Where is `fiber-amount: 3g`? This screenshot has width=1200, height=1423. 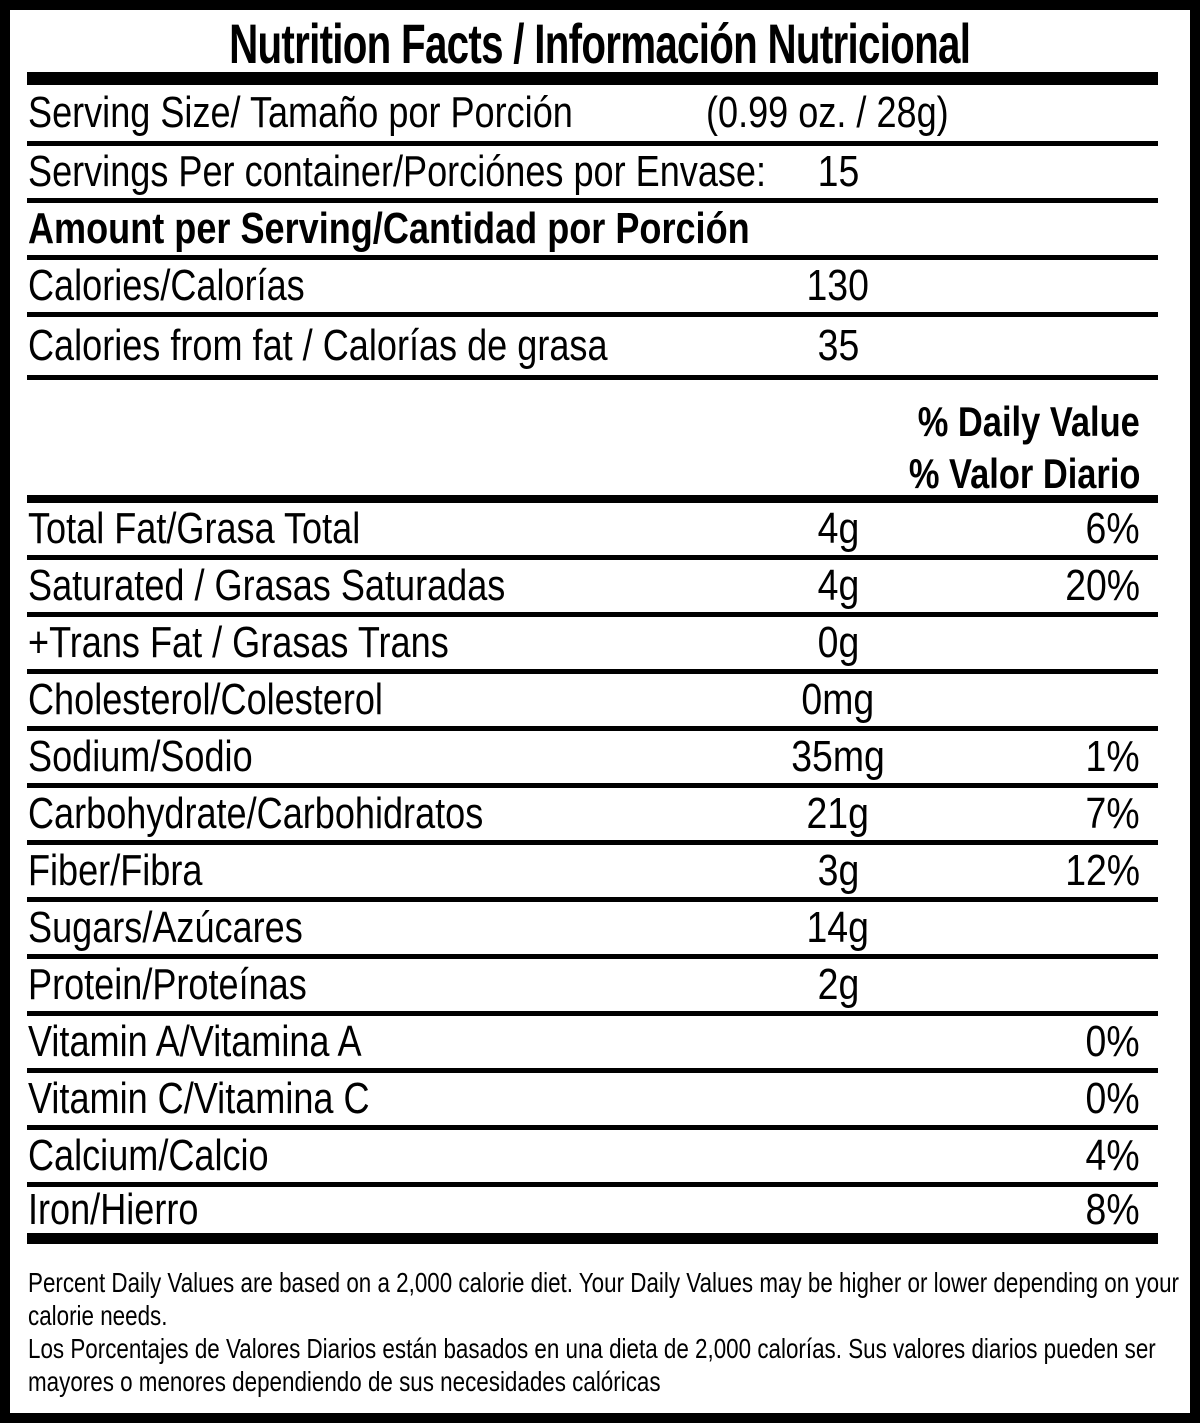
fiber-amount: 3g is located at coordinates (838, 870).